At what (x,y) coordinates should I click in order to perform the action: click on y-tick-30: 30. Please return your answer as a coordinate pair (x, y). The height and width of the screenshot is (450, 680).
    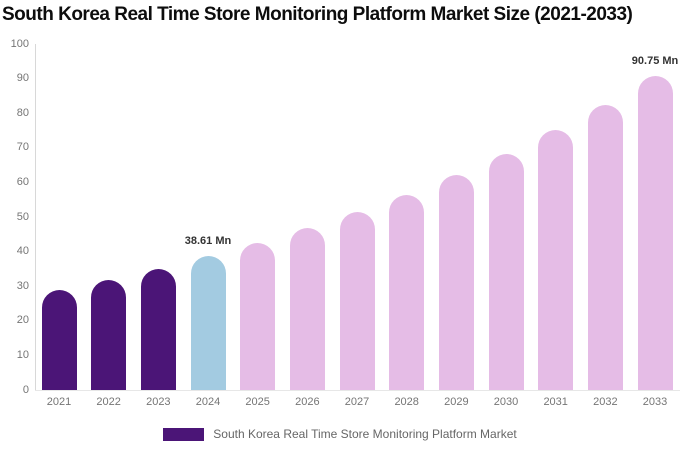
    Looking at the image, I should click on (22, 285).